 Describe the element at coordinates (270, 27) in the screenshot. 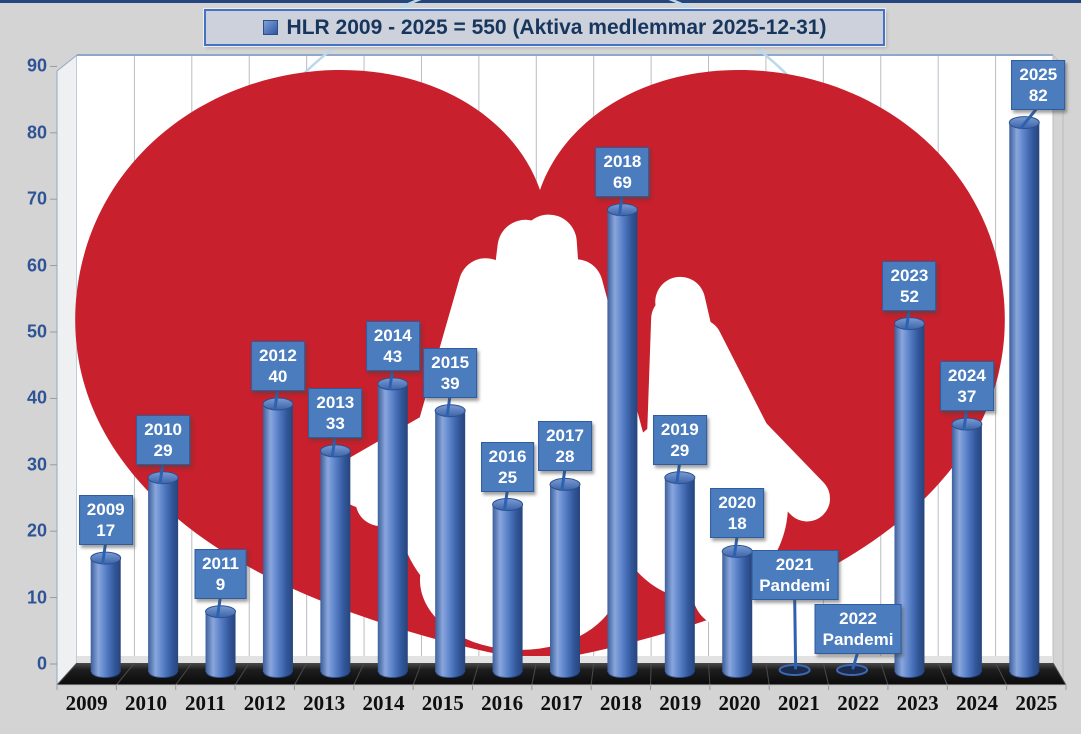

I see `legend-marker-icon` at that location.